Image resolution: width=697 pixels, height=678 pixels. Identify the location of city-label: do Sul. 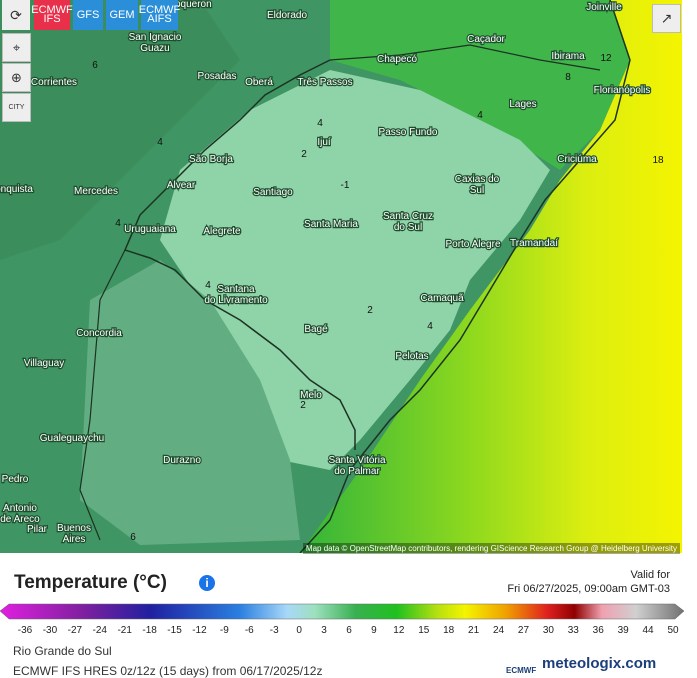
(408, 227).